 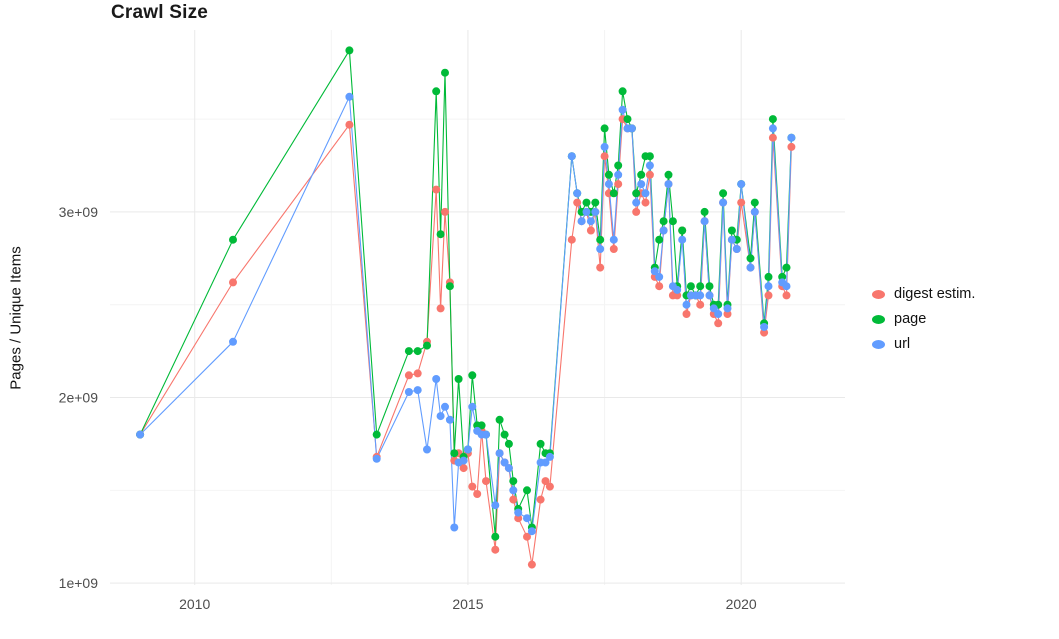 I want to click on y-tick-label: 2e+09, so click(x=79, y=398).